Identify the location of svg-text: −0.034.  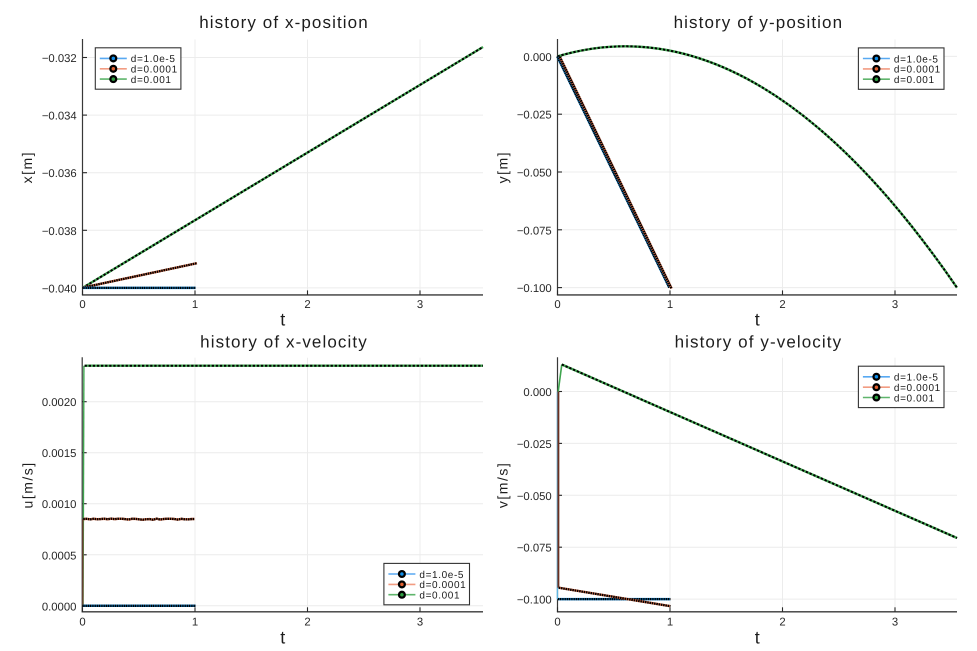
(59, 117).